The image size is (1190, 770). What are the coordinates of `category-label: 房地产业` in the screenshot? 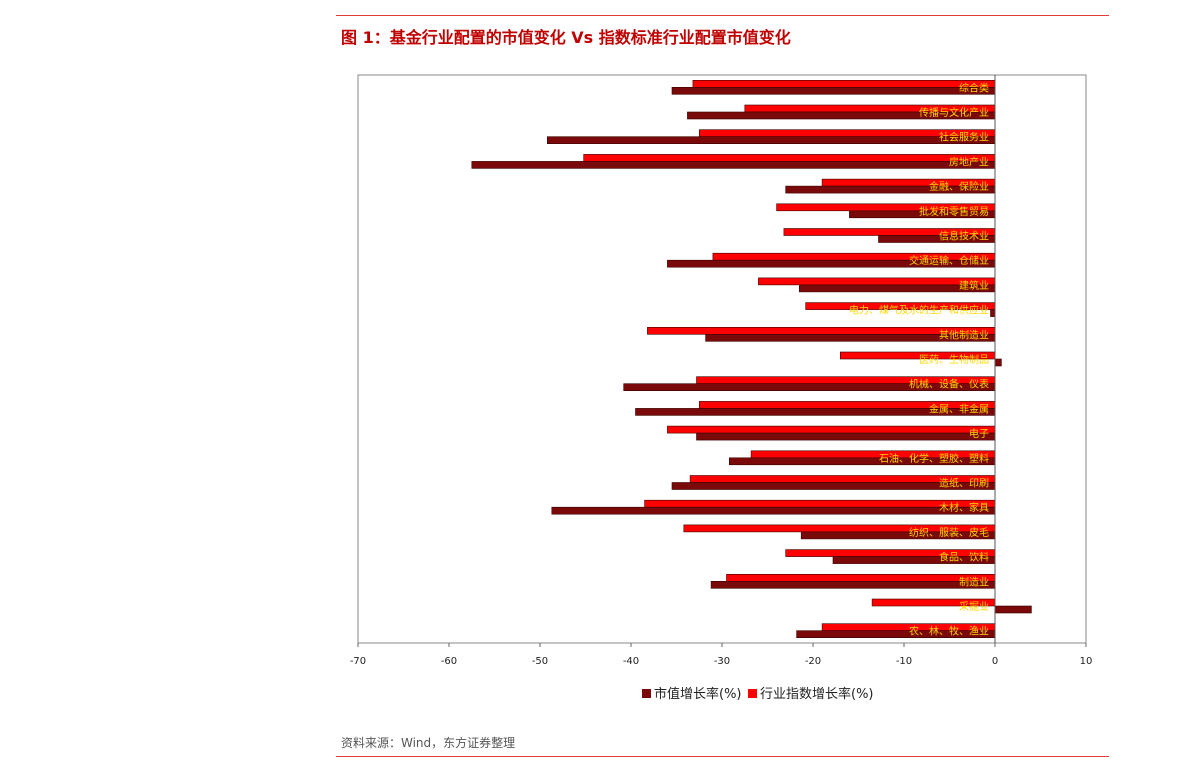 It's located at (969, 161).